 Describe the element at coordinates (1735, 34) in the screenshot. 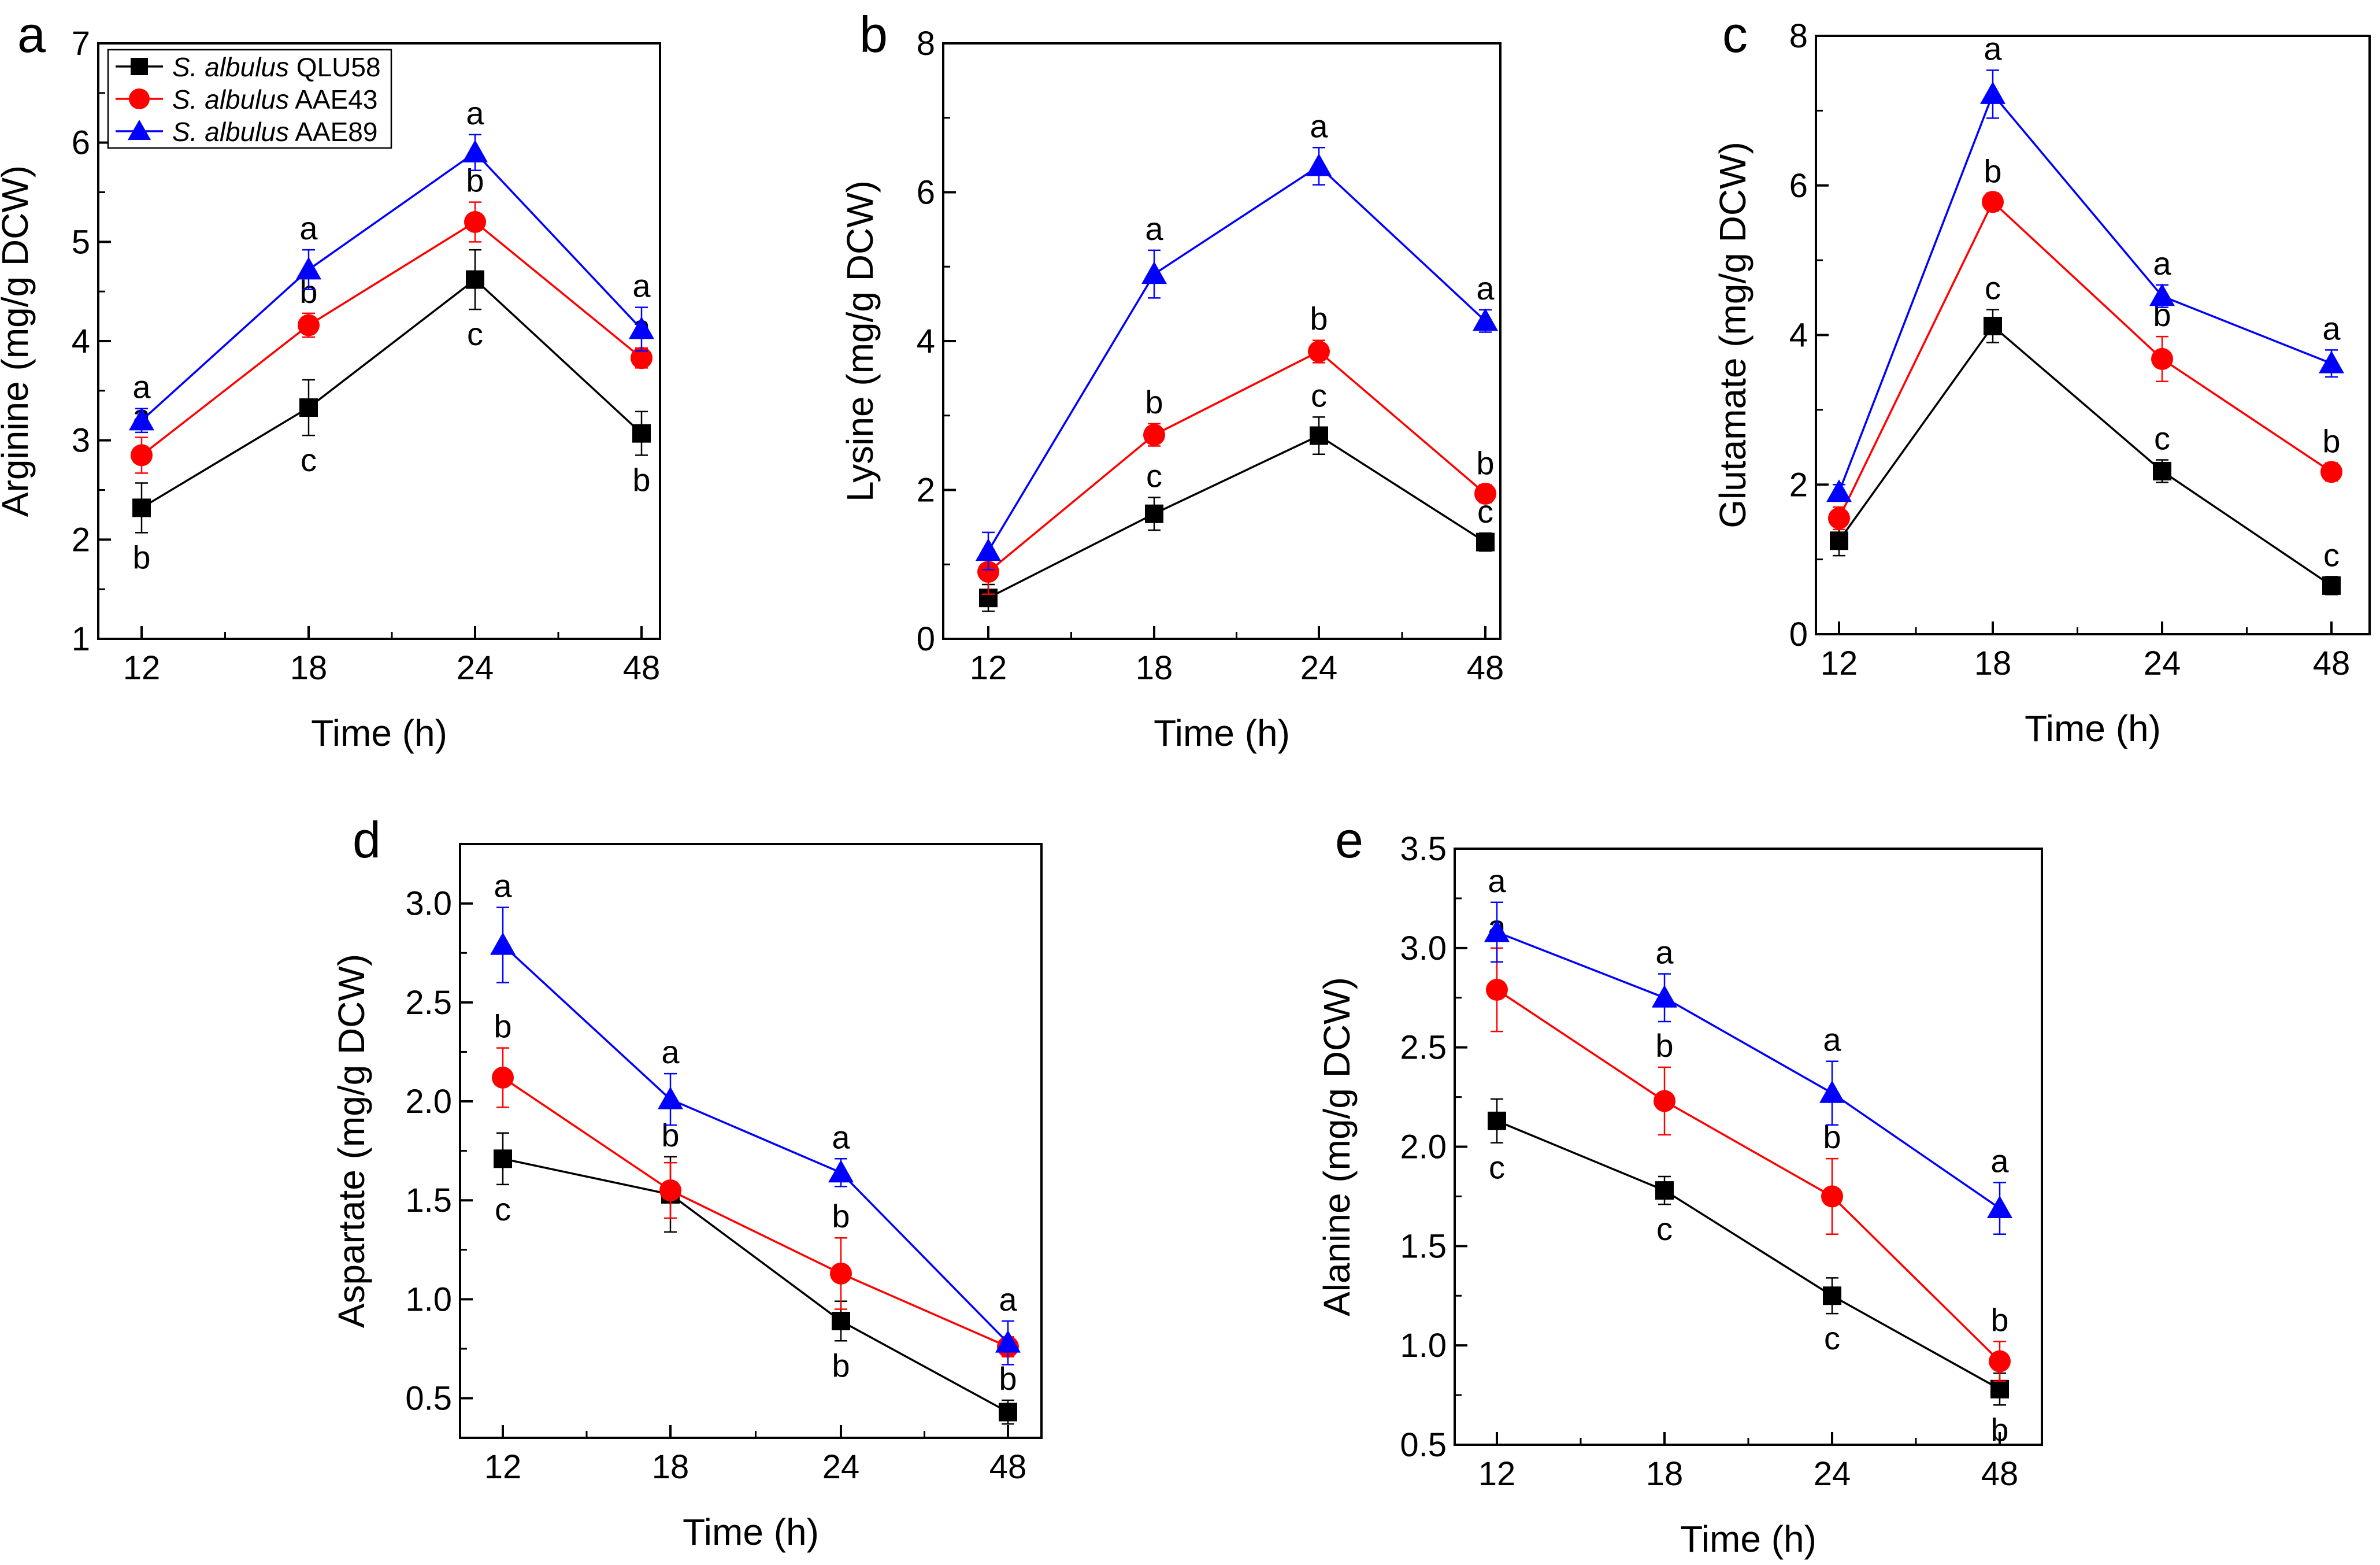

I see `panel-letter: c` at that location.